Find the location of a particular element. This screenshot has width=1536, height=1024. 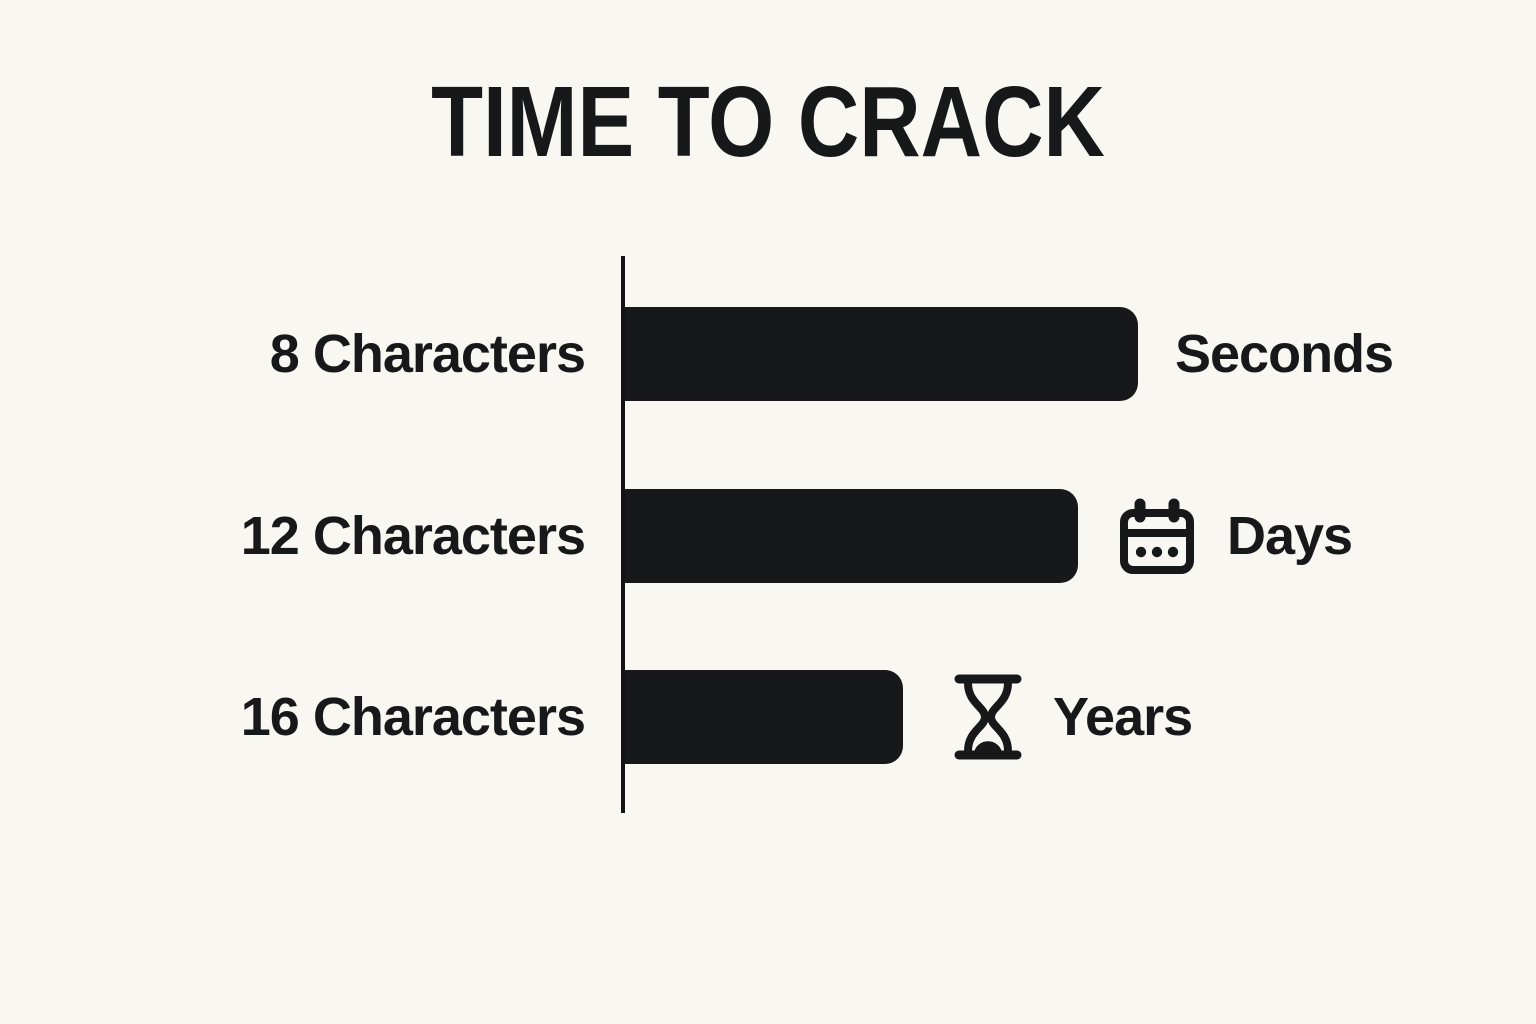

calendar-icon is located at coordinates (1157, 536).